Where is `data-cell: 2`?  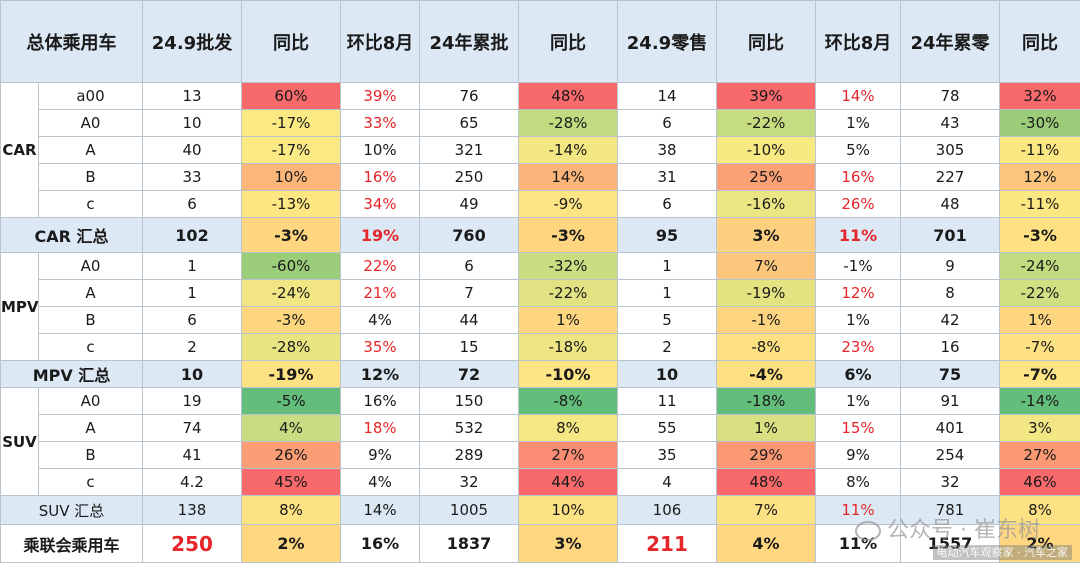 data-cell: 2 is located at coordinates (192, 347).